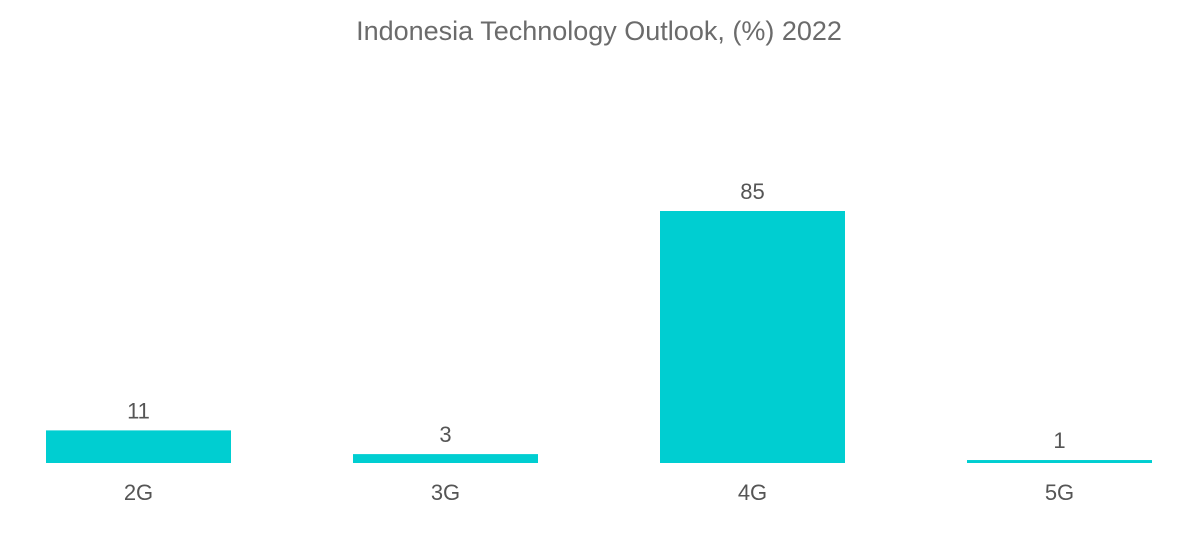 The height and width of the screenshot is (543, 1189). Describe the element at coordinates (138, 410) in the screenshot. I see `value-label-2g: 11` at that location.